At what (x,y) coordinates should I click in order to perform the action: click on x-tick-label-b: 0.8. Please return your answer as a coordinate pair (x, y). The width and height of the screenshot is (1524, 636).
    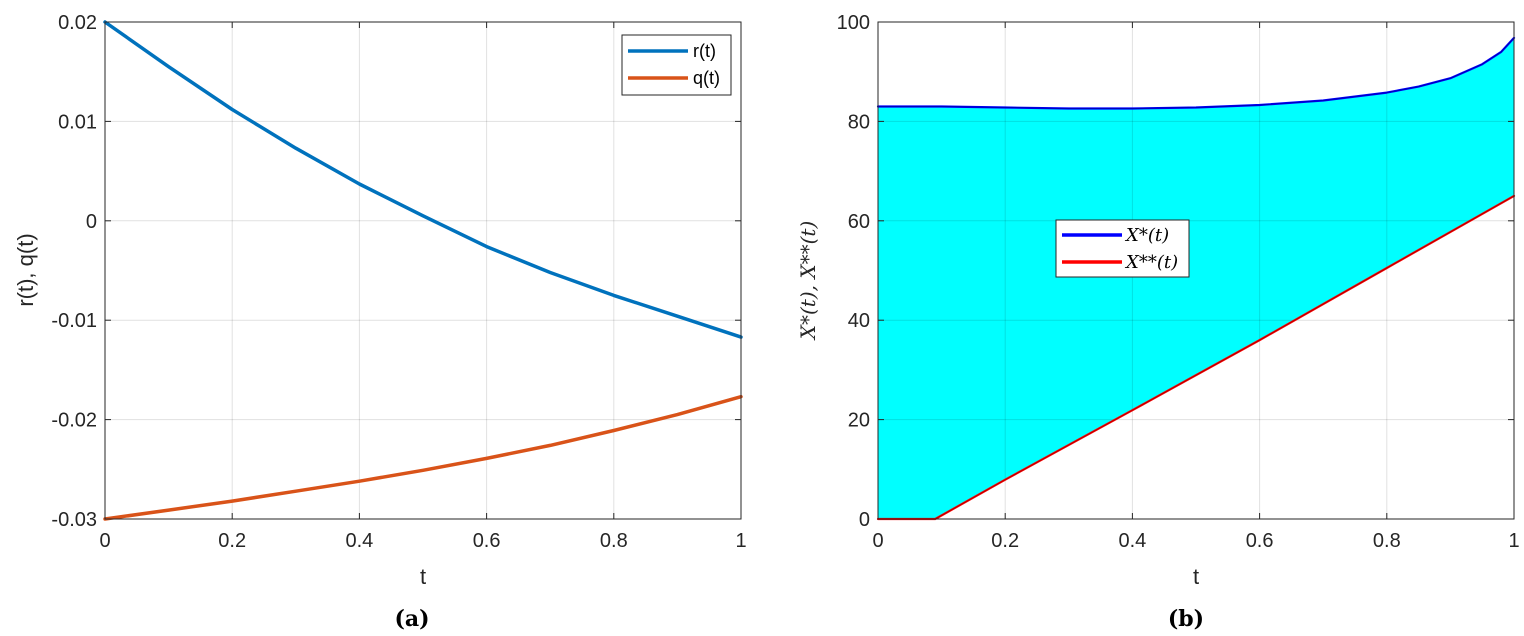
    Looking at the image, I should click on (1387, 541).